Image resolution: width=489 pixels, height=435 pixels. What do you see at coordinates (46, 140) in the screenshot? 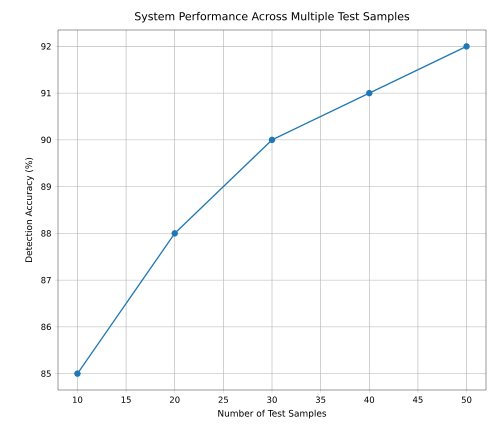
I see `y-tick-label: 90` at bounding box center [46, 140].